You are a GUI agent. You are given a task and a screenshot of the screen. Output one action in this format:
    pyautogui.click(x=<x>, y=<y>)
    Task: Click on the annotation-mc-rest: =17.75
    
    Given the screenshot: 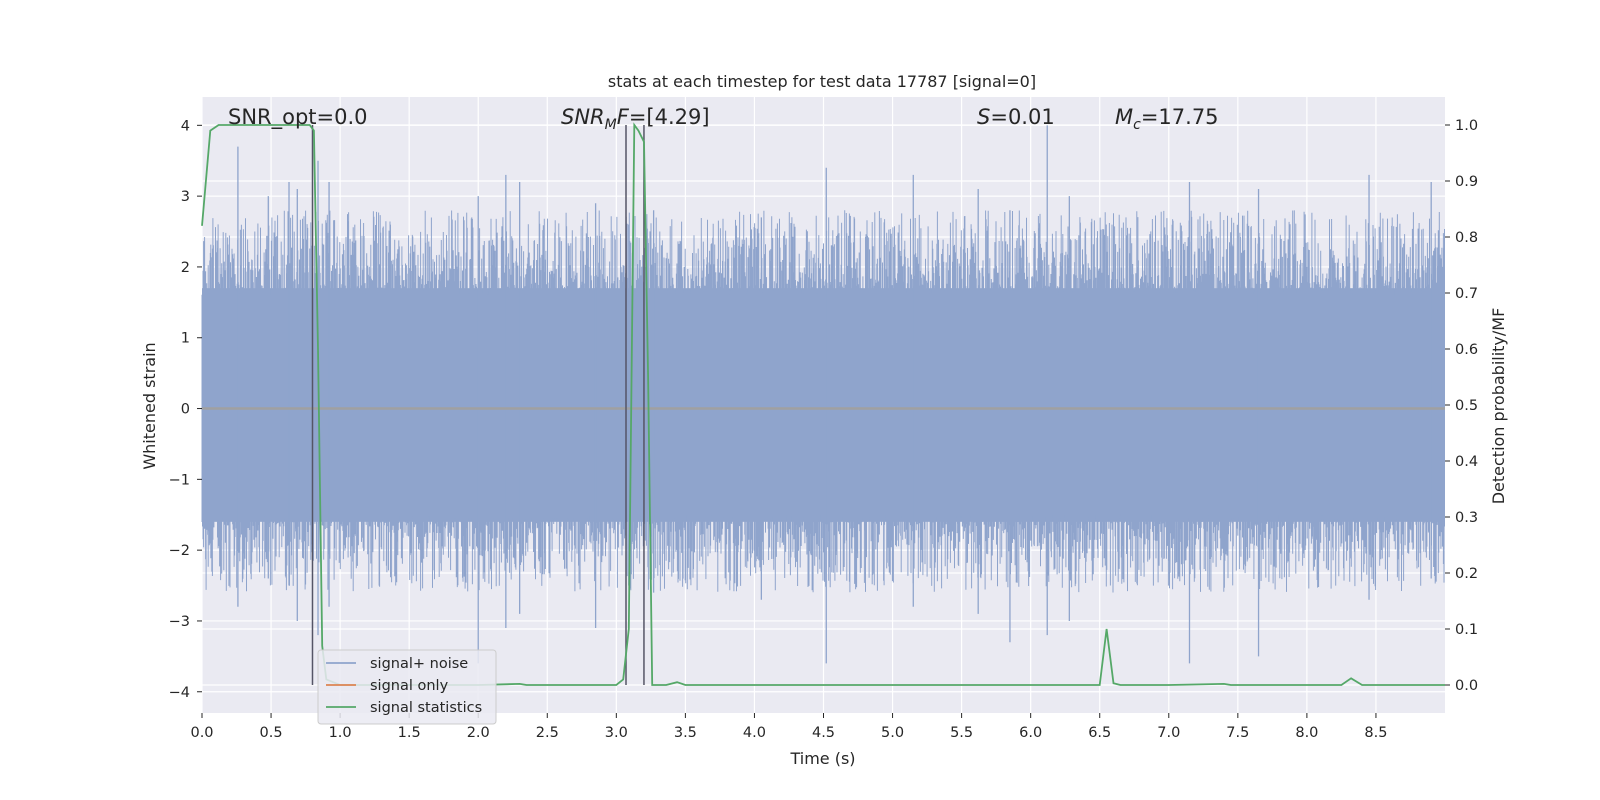 What is the action you would take?
    pyautogui.click(x=1180, y=117)
    